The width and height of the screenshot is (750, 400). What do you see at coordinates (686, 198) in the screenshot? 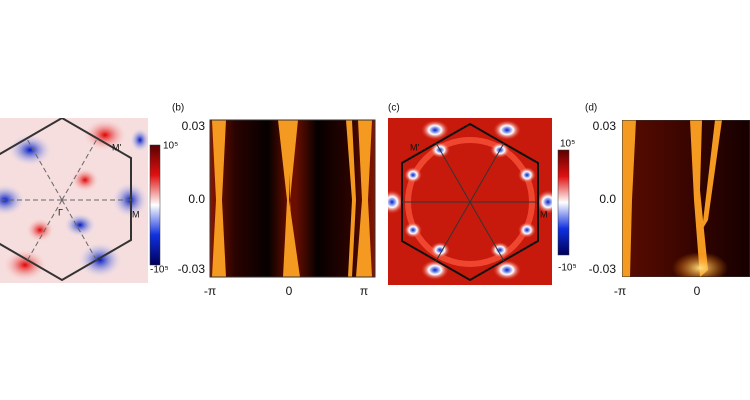
I see `panel-d-plot` at bounding box center [686, 198].